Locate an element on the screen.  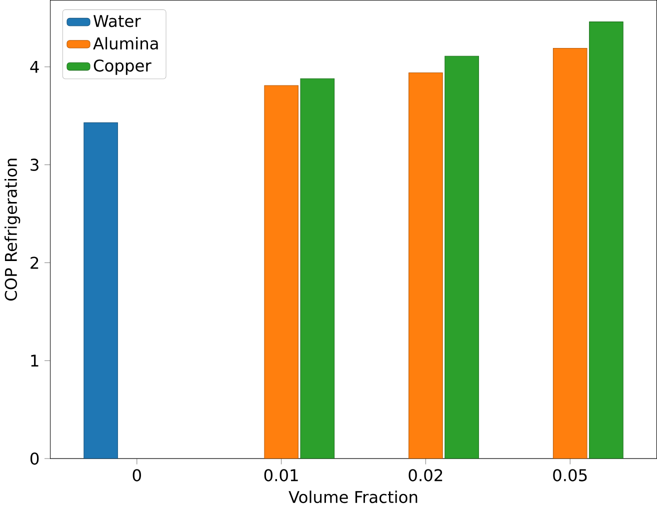
y-tick-label: 4 is located at coordinates (34, 67).